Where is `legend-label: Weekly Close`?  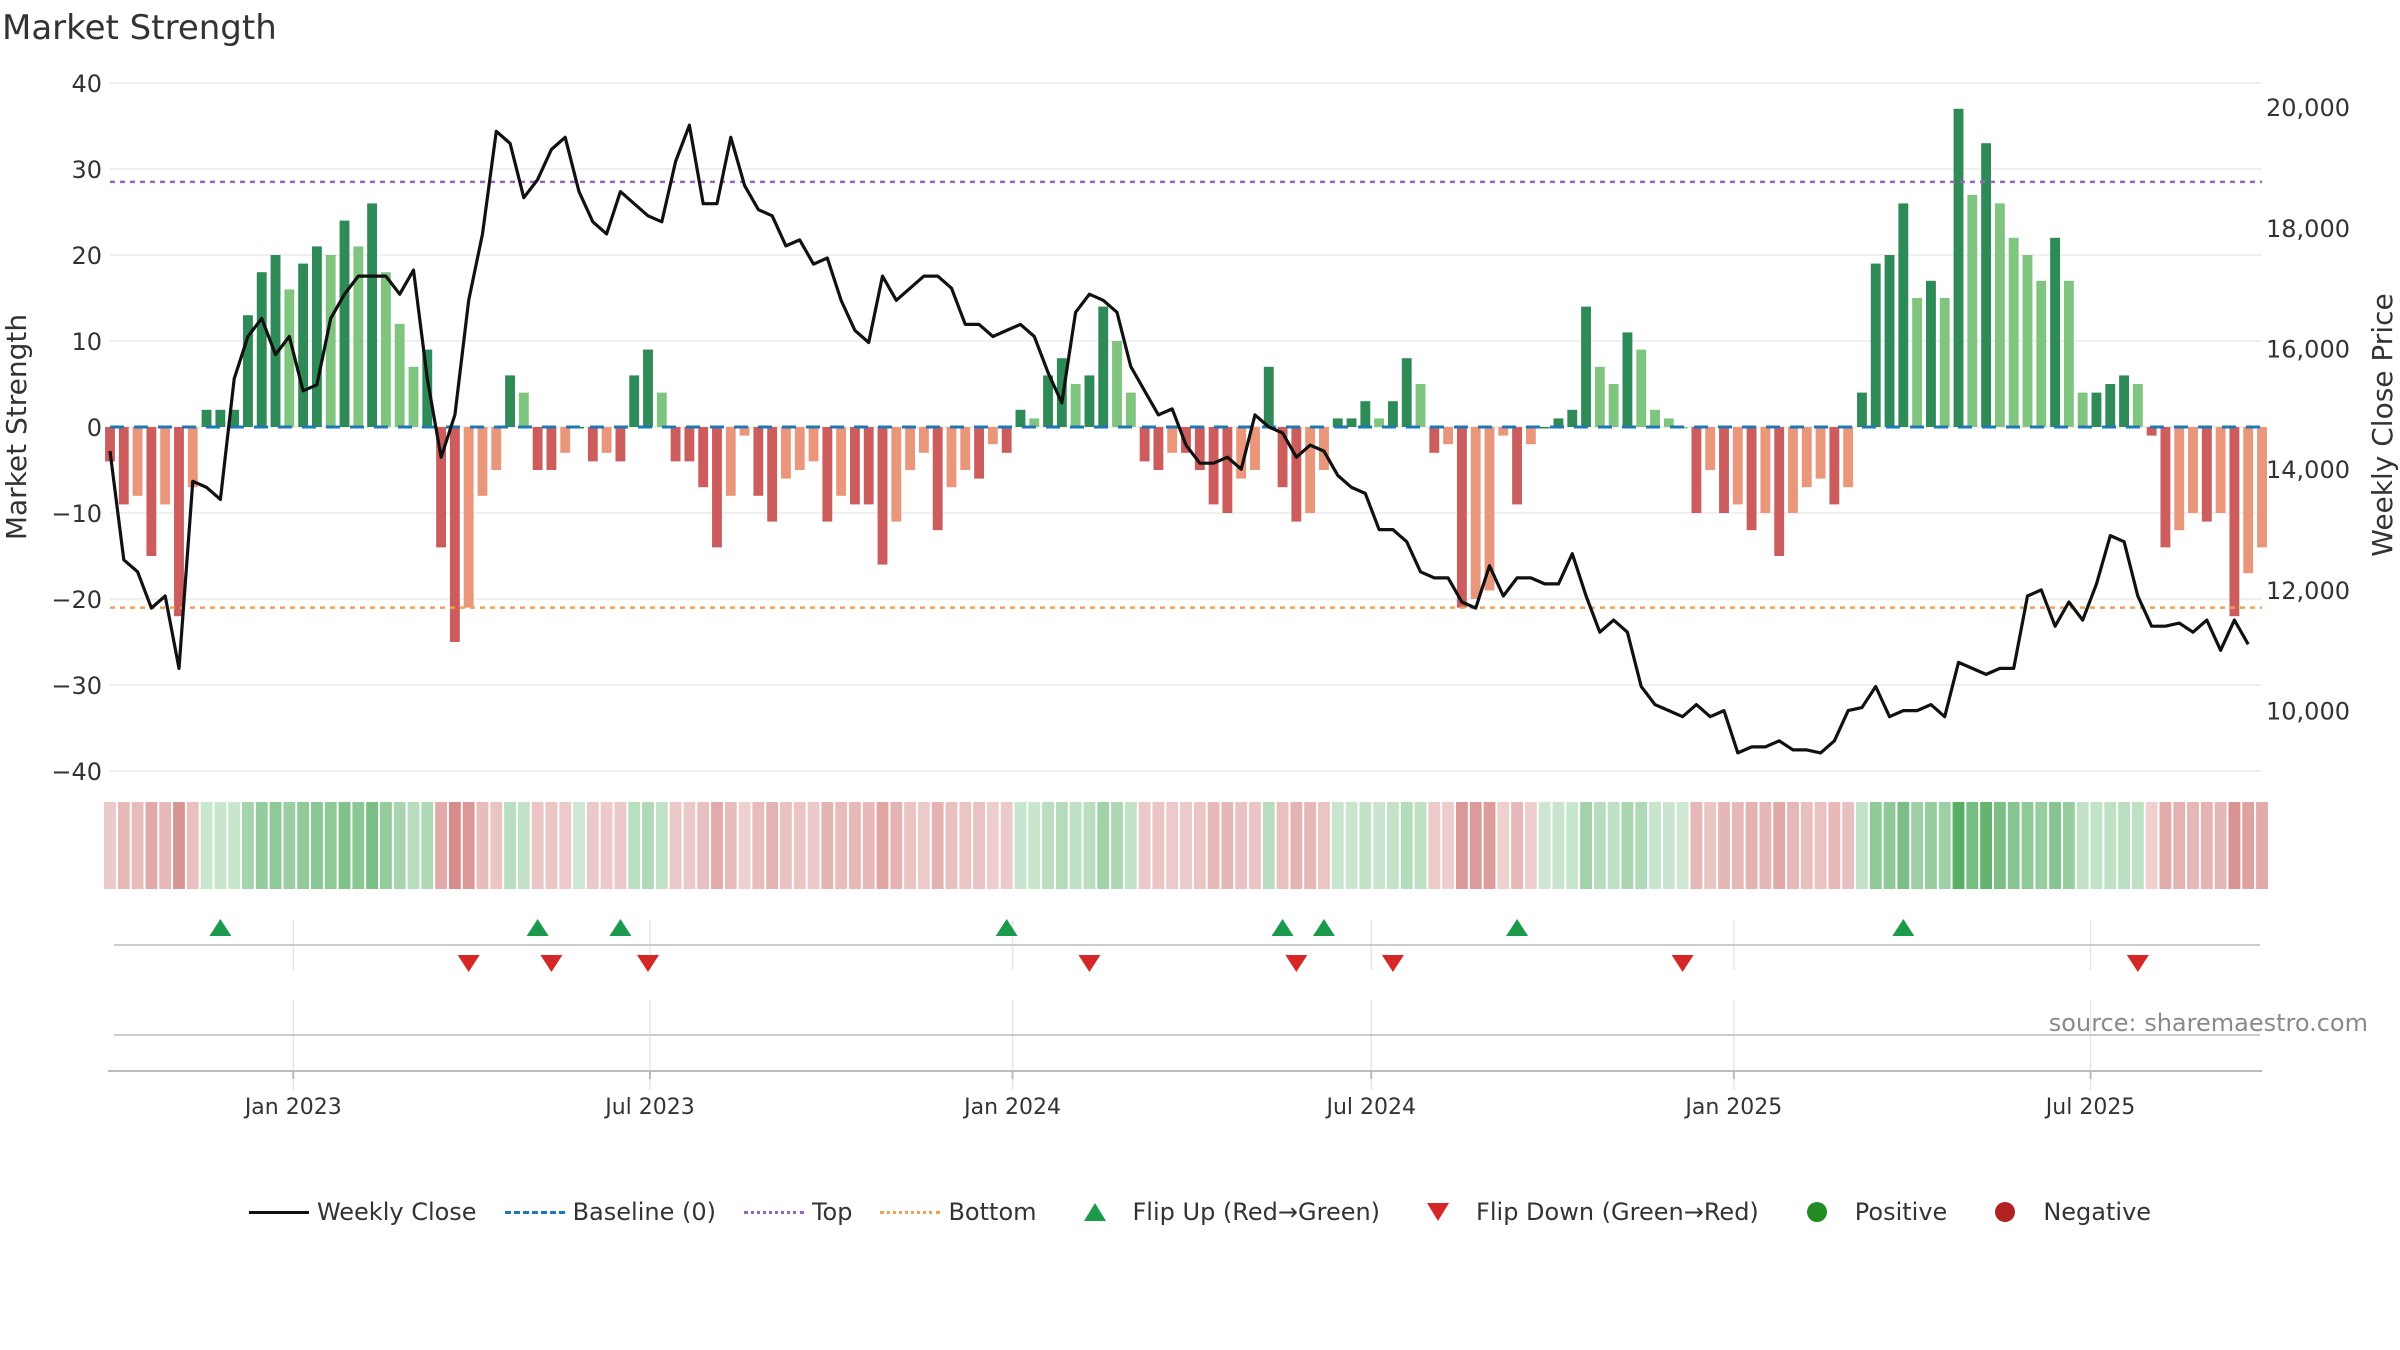 legend-label: Weekly Close is located at coordinates (396, 1212).